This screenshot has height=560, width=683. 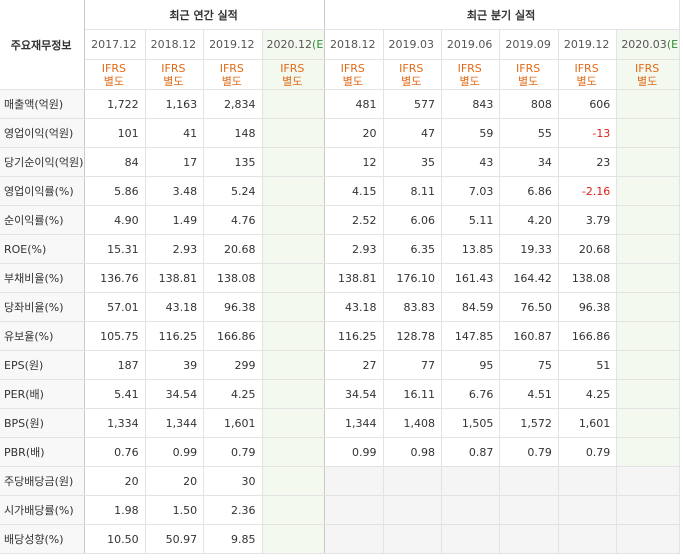 What do you see at coordinates (115, 278) in the screenshot?
I see `annual-value-cell: 136.76` at bounding box center [115, 278].